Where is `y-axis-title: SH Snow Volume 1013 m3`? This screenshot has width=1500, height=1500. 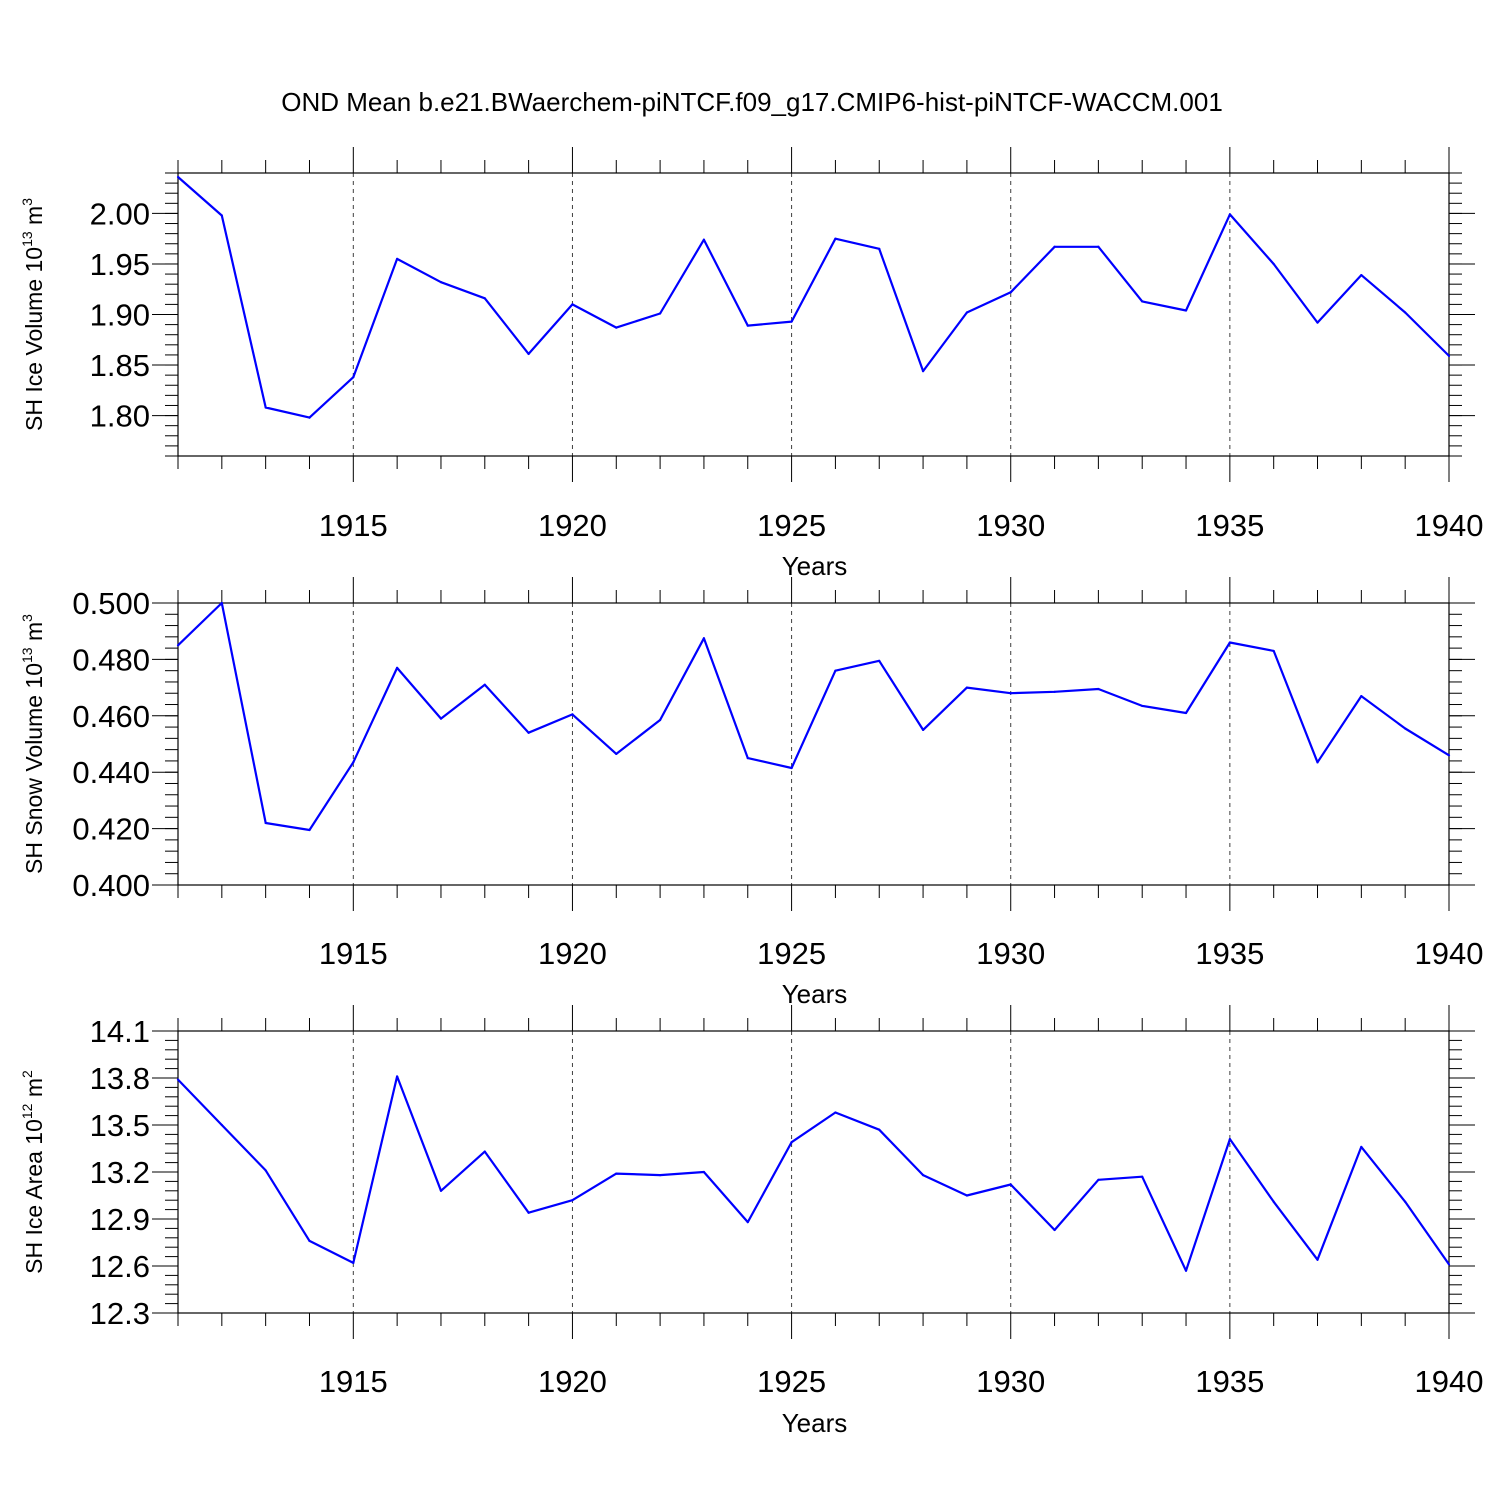 y-axis-title: SH Snow Volume 1013 m3 is located at coordinates (33, 744).